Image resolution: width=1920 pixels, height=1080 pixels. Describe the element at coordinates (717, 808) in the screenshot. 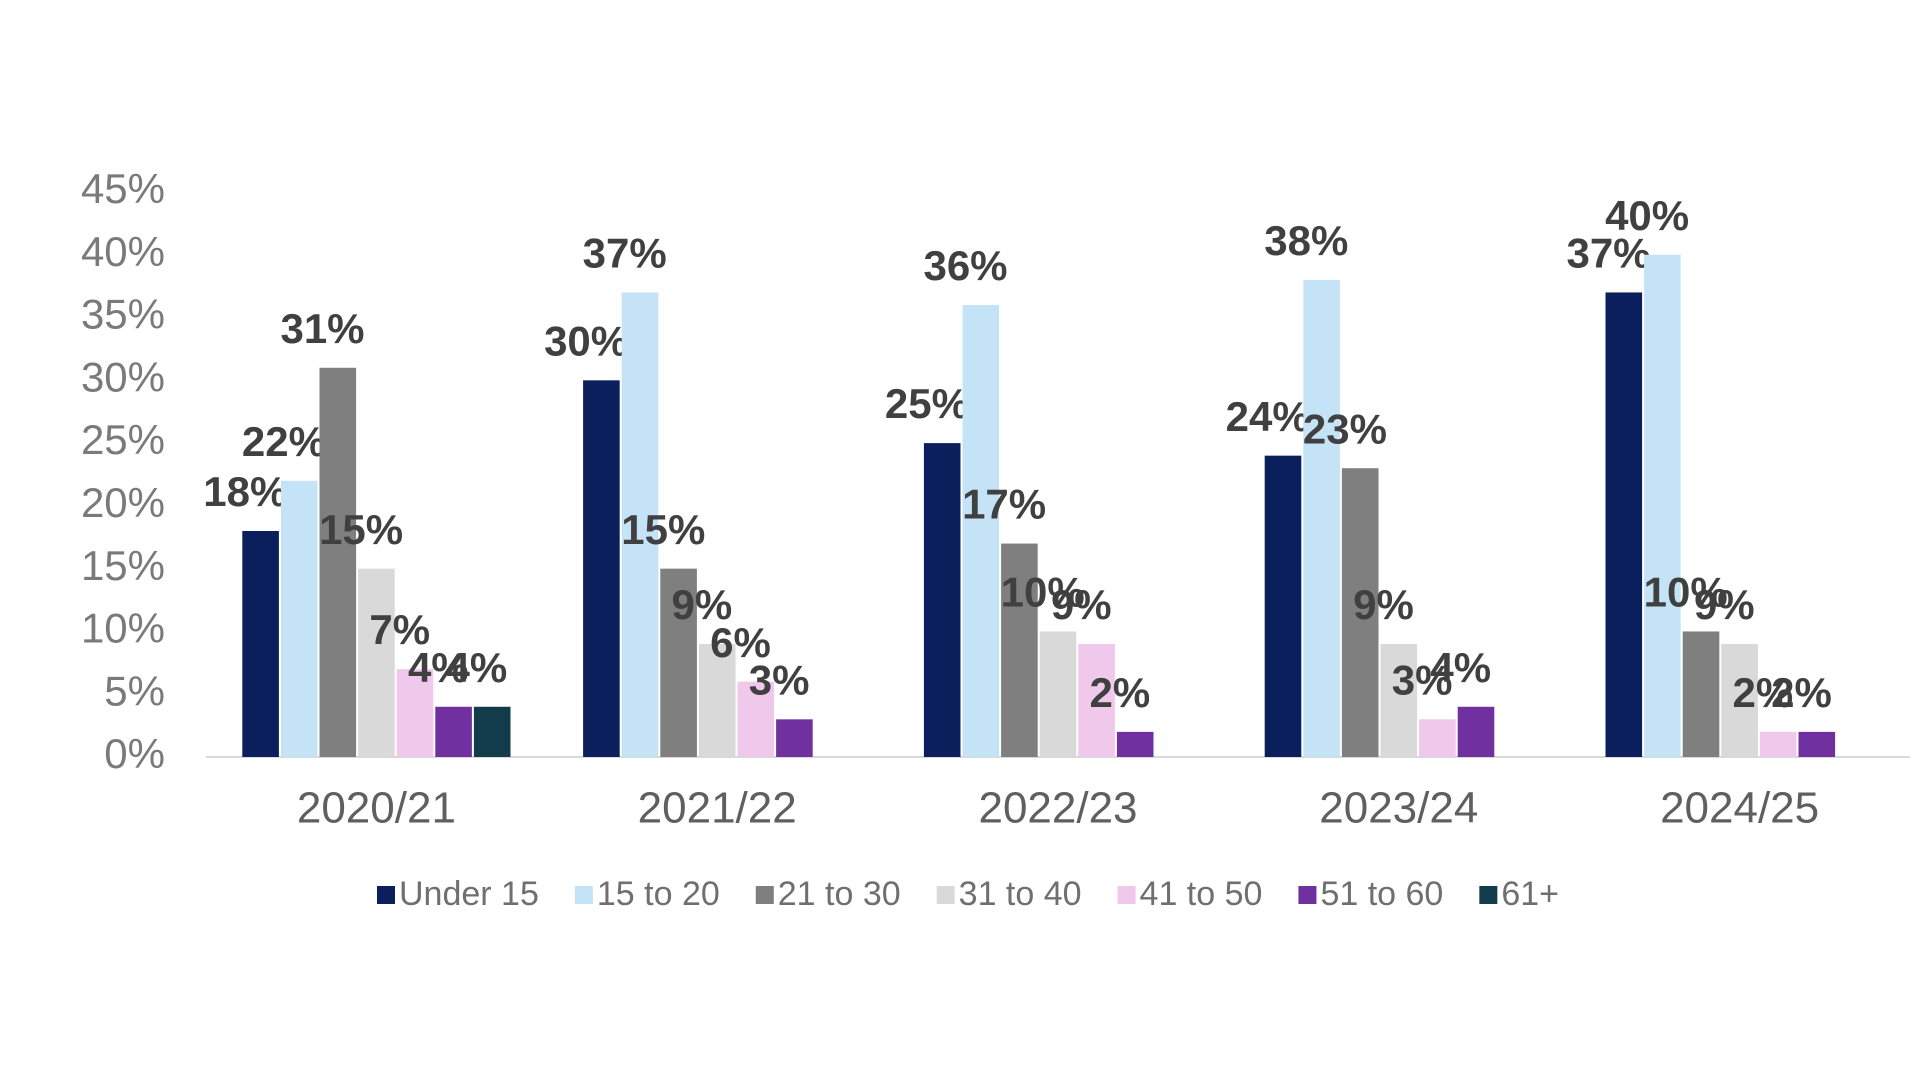

I see `x-tick-label: 2021/22` at that location.